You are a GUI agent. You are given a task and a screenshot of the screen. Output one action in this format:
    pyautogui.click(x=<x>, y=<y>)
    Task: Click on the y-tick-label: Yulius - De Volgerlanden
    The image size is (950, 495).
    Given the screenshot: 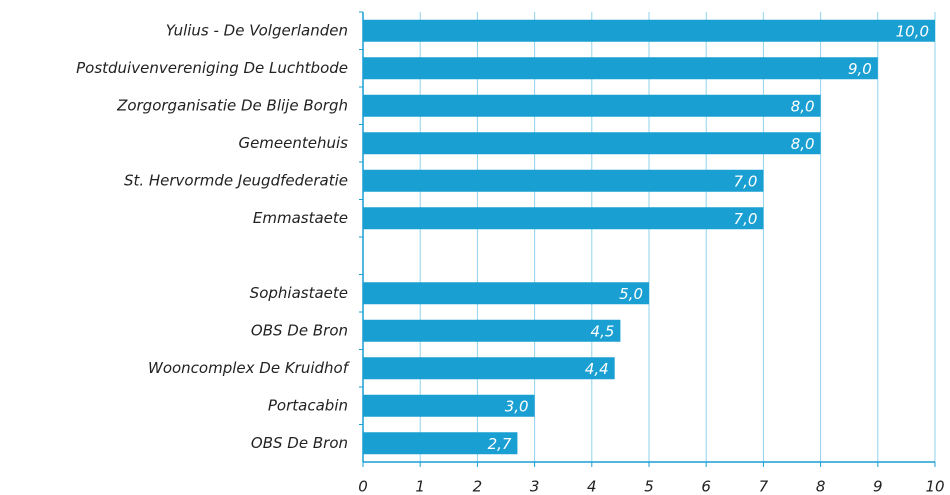 What is the action you would take?
    pyautogui.click(x=257, y=30)
    